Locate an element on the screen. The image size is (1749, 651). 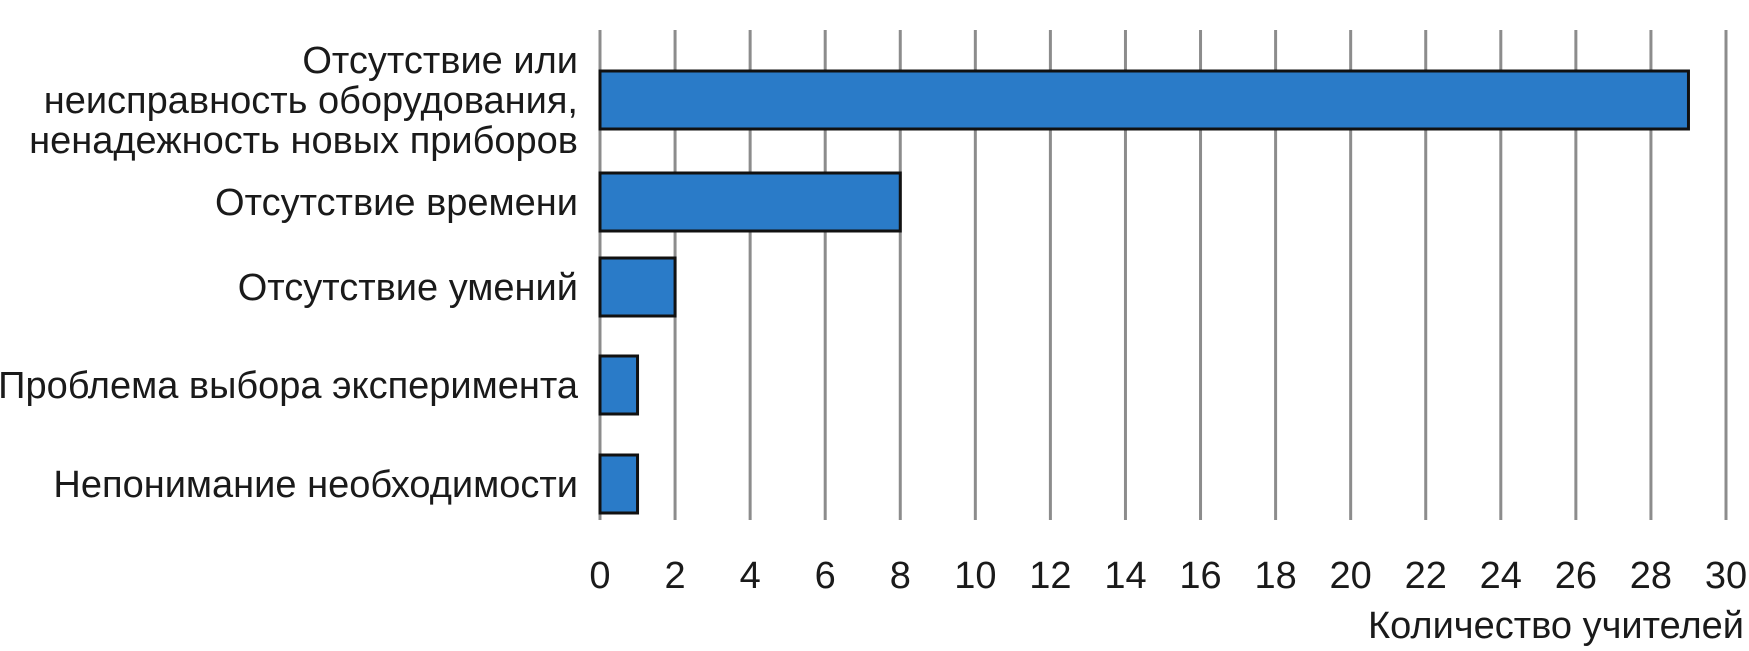
category-label: Отсутствие или is located at coordinates (440, 61).